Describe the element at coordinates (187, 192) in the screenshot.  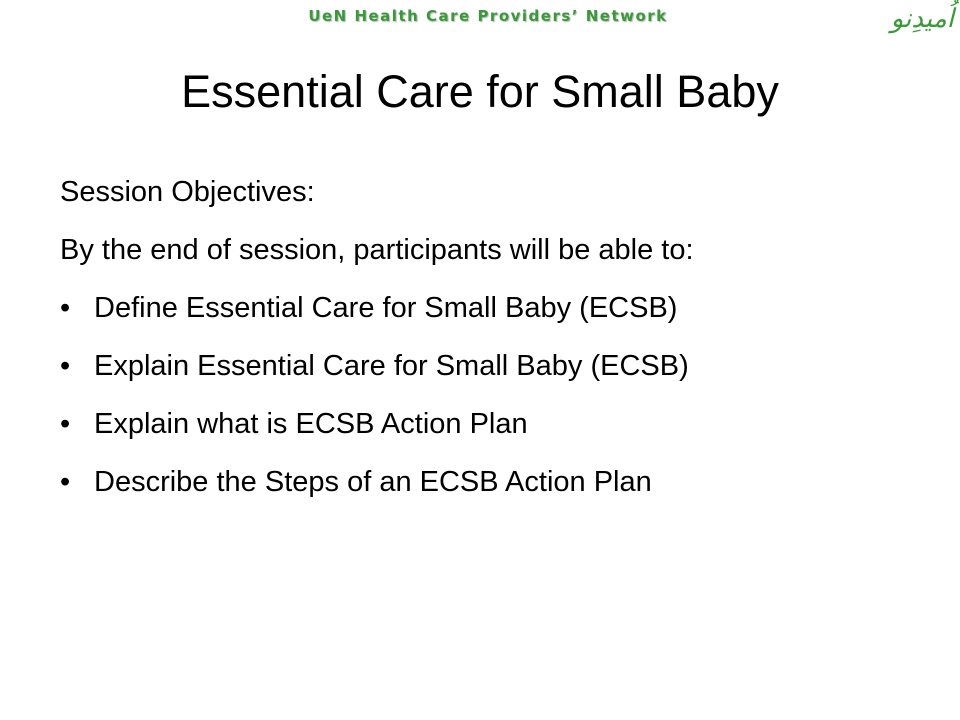
I see `objectives-heading: Session Objectives:` at that location.